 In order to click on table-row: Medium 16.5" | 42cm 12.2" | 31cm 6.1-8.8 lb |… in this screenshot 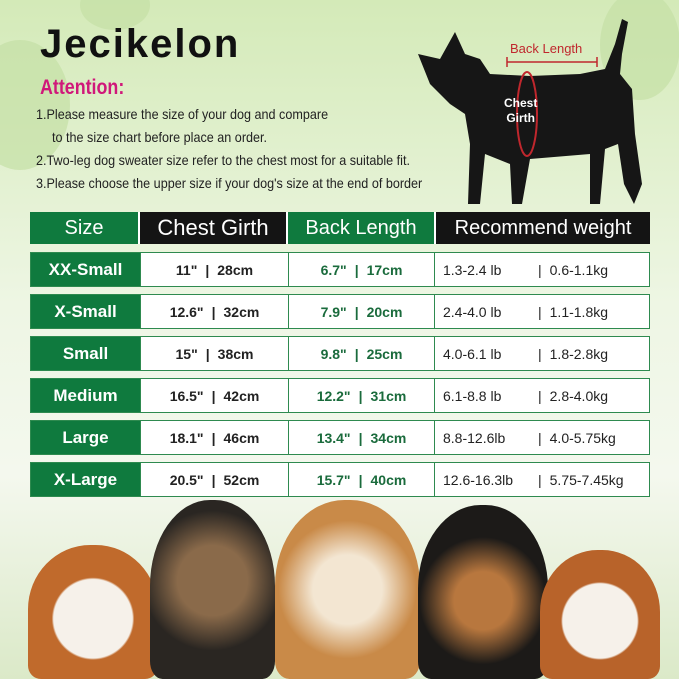, I will do `click(340, 395)`.